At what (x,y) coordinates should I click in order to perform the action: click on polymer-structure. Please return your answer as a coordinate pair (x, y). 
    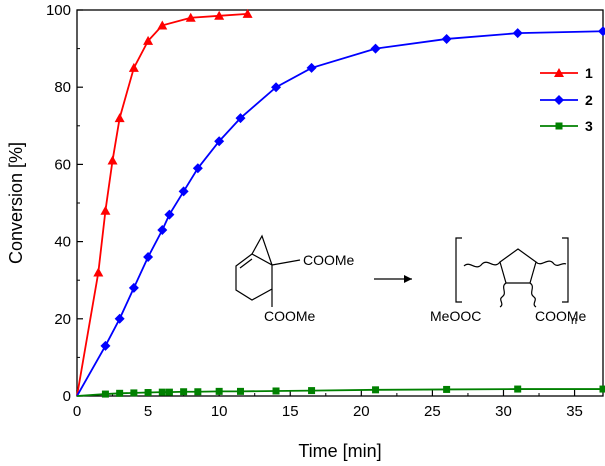
    Looking at the image, I should click on (512, 272).